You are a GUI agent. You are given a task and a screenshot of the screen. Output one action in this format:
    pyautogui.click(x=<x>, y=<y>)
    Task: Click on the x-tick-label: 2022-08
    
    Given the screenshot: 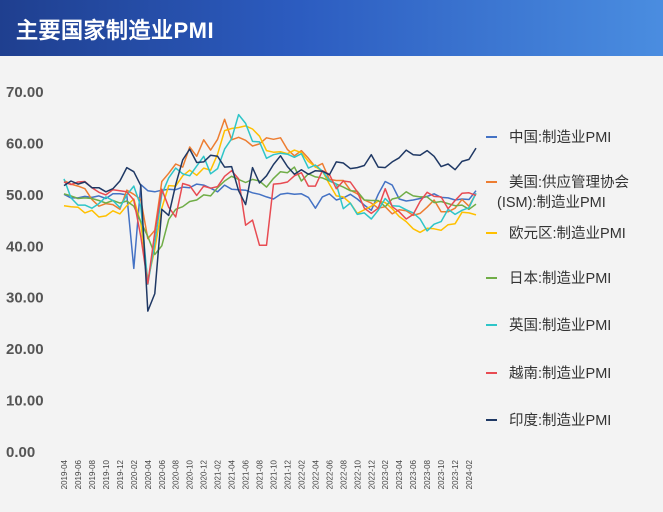 What is the action you would take?
    pyautogui.click(x=343, y=474)
    